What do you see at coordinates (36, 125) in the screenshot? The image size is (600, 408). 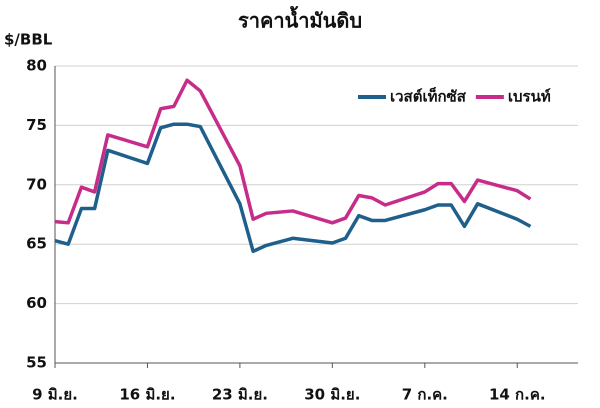 I see `y-tick-label: 75` at bounding box center [36, 125].